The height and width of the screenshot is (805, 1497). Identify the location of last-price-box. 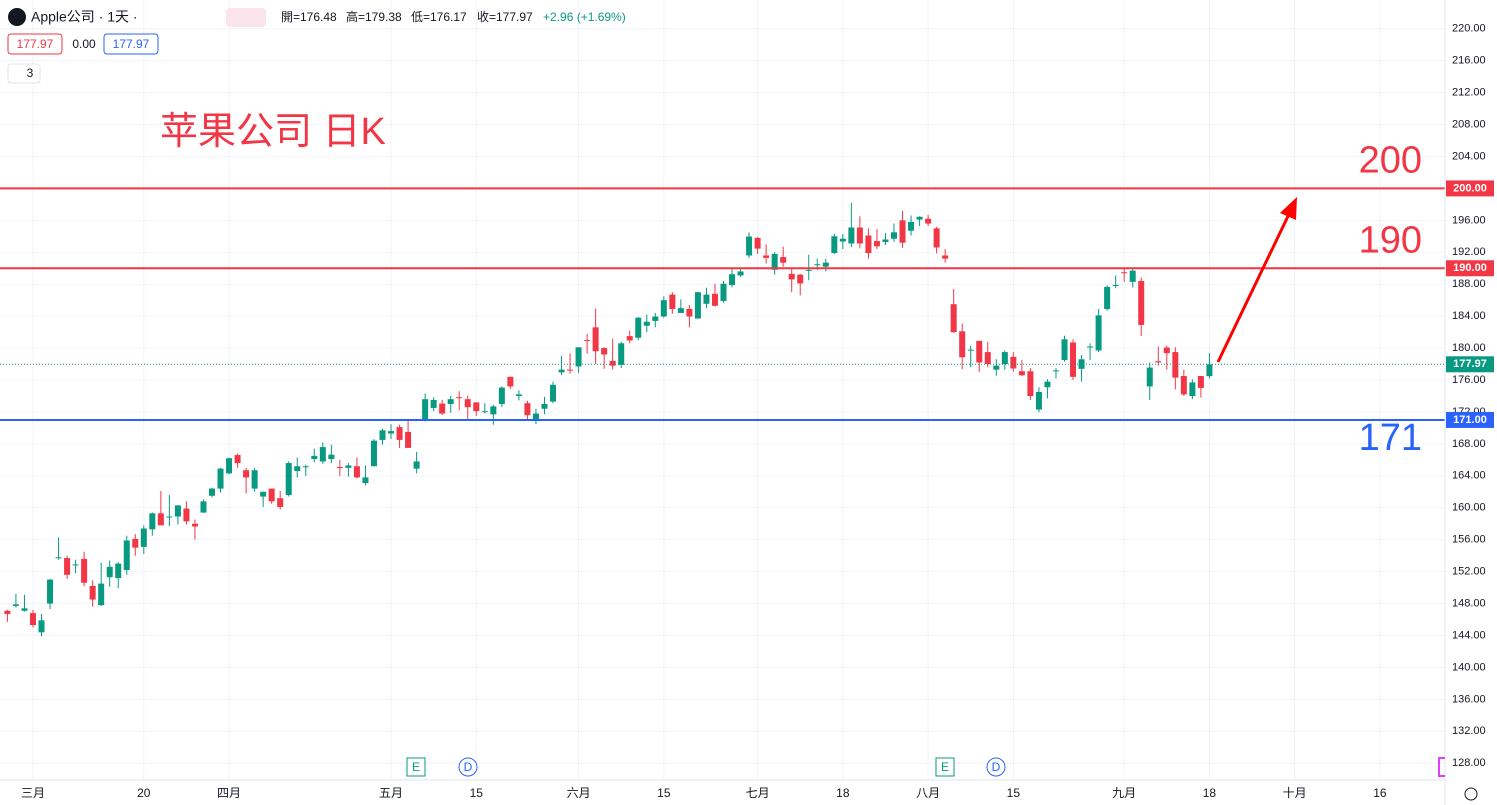
(1470, 364).